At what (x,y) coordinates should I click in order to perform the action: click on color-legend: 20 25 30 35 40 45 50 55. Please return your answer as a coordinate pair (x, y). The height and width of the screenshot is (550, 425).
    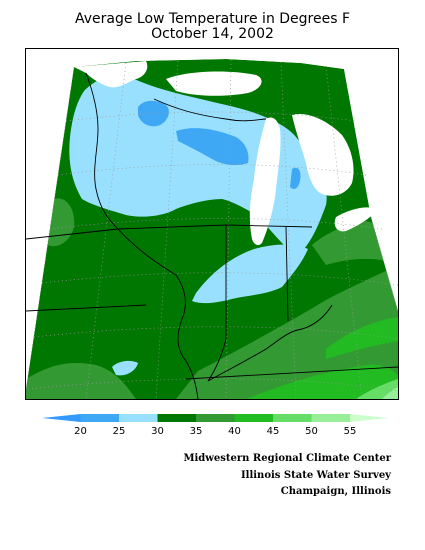
    Looking at the image, I should click on (212, 426).